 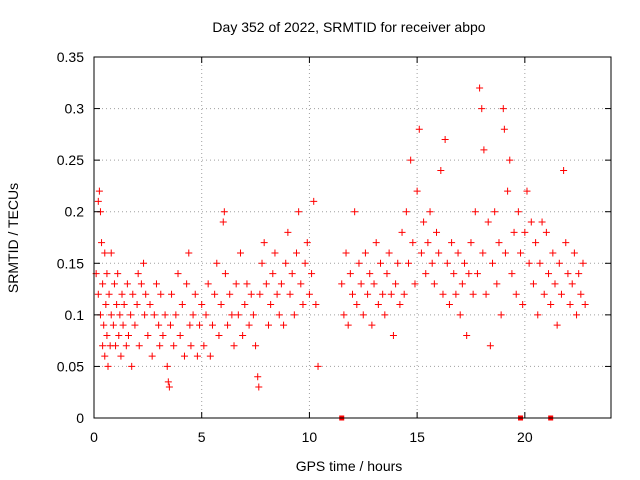 I want to click on x-tick-label: 5, so click(x=202, y=437).